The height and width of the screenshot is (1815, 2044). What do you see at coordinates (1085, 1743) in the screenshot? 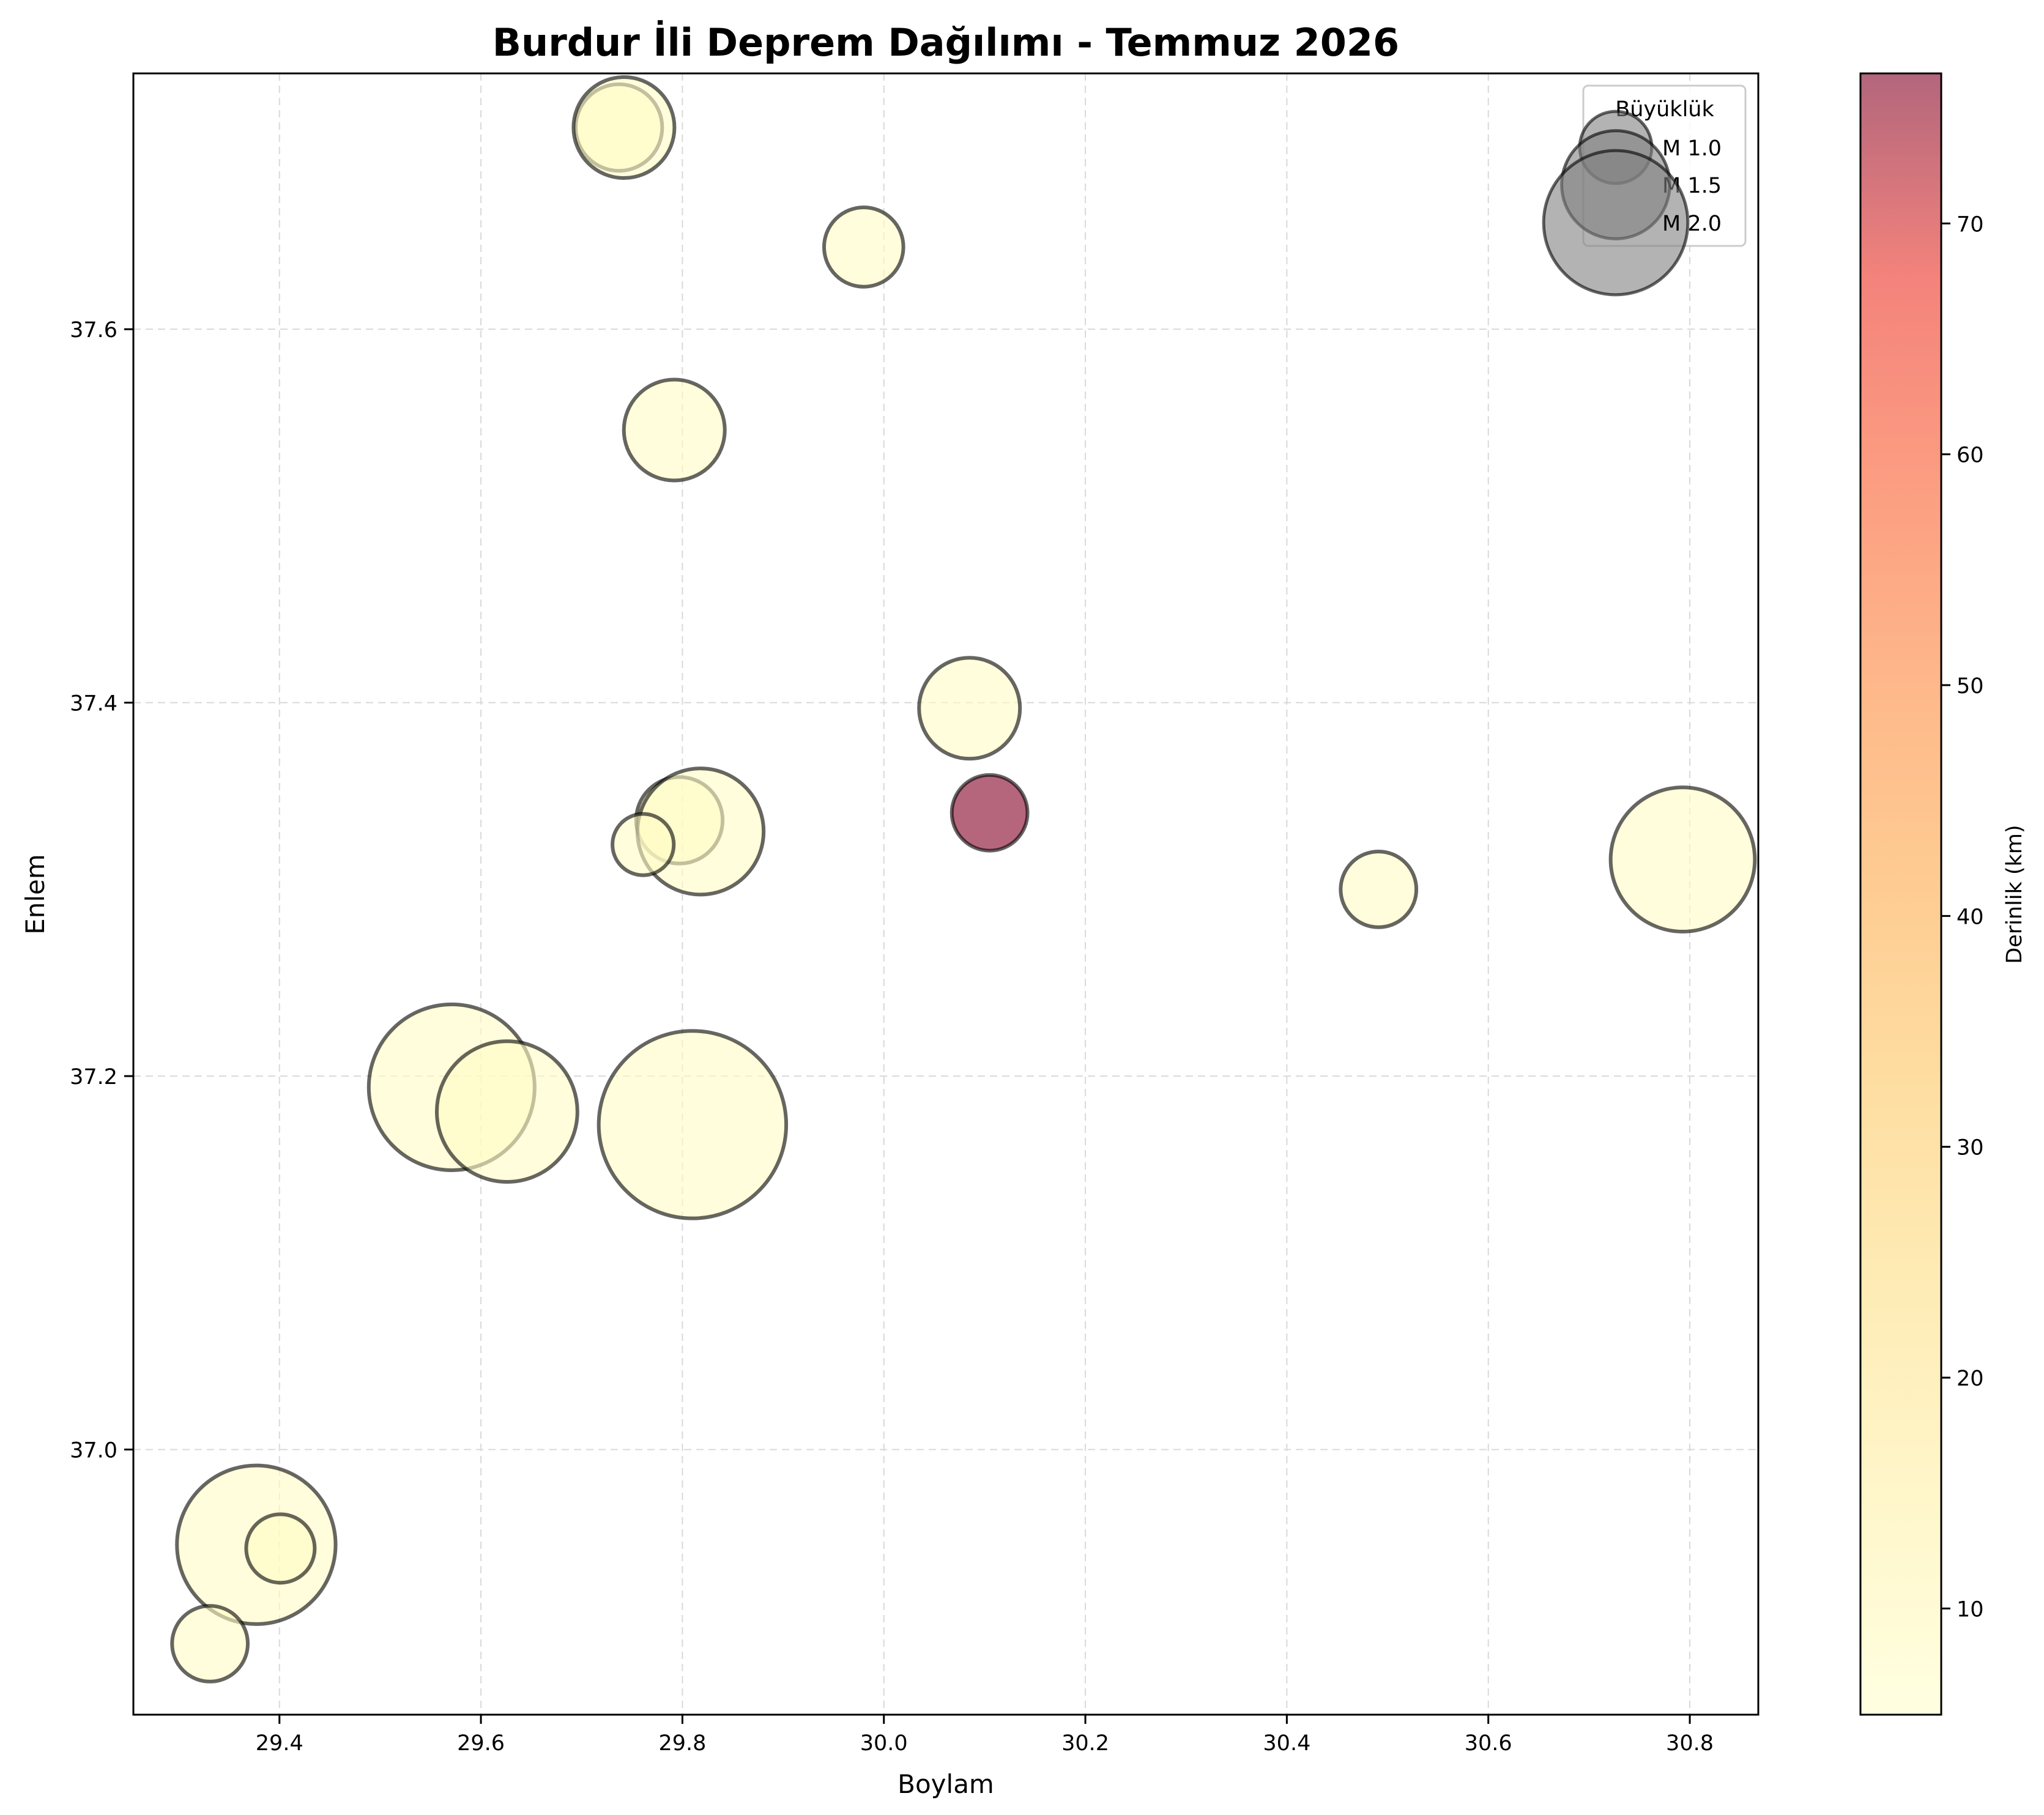
I see `x-tick-label: 30.2` at bounding box center [1085, 1743].